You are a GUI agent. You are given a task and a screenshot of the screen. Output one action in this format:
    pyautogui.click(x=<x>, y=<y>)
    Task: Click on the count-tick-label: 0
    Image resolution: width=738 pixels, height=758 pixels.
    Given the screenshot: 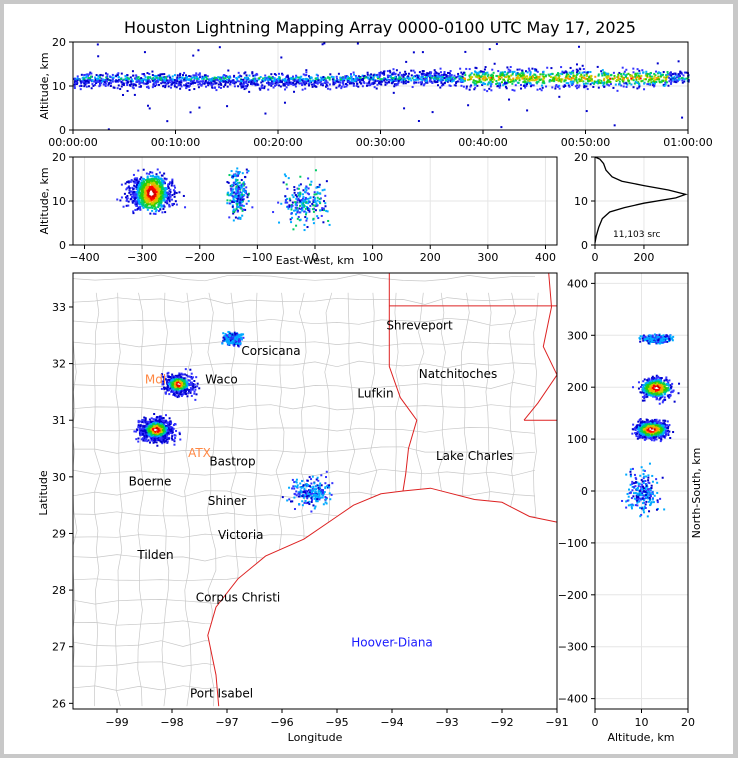 What is the action you would take?
    pyautogui.click(x=595, y=257)
    